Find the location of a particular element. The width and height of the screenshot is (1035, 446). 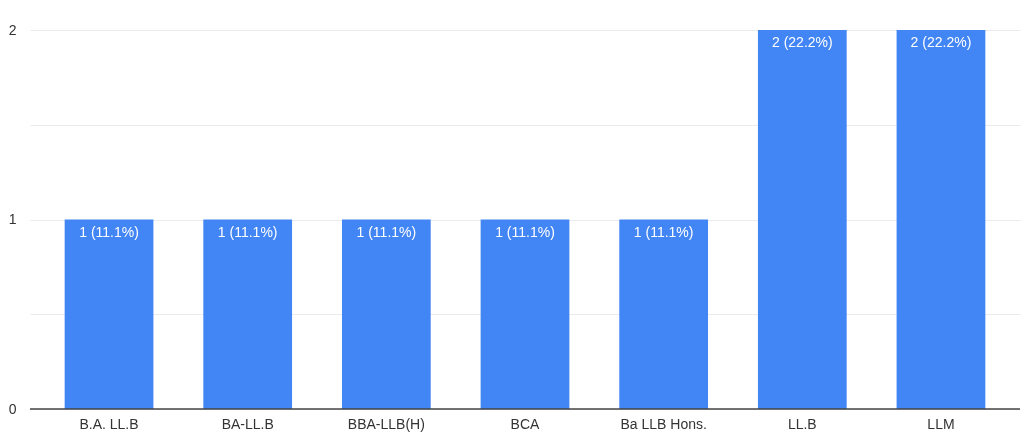

x-tick-label: B.A. LL.B is located at coordinates (109, 423).